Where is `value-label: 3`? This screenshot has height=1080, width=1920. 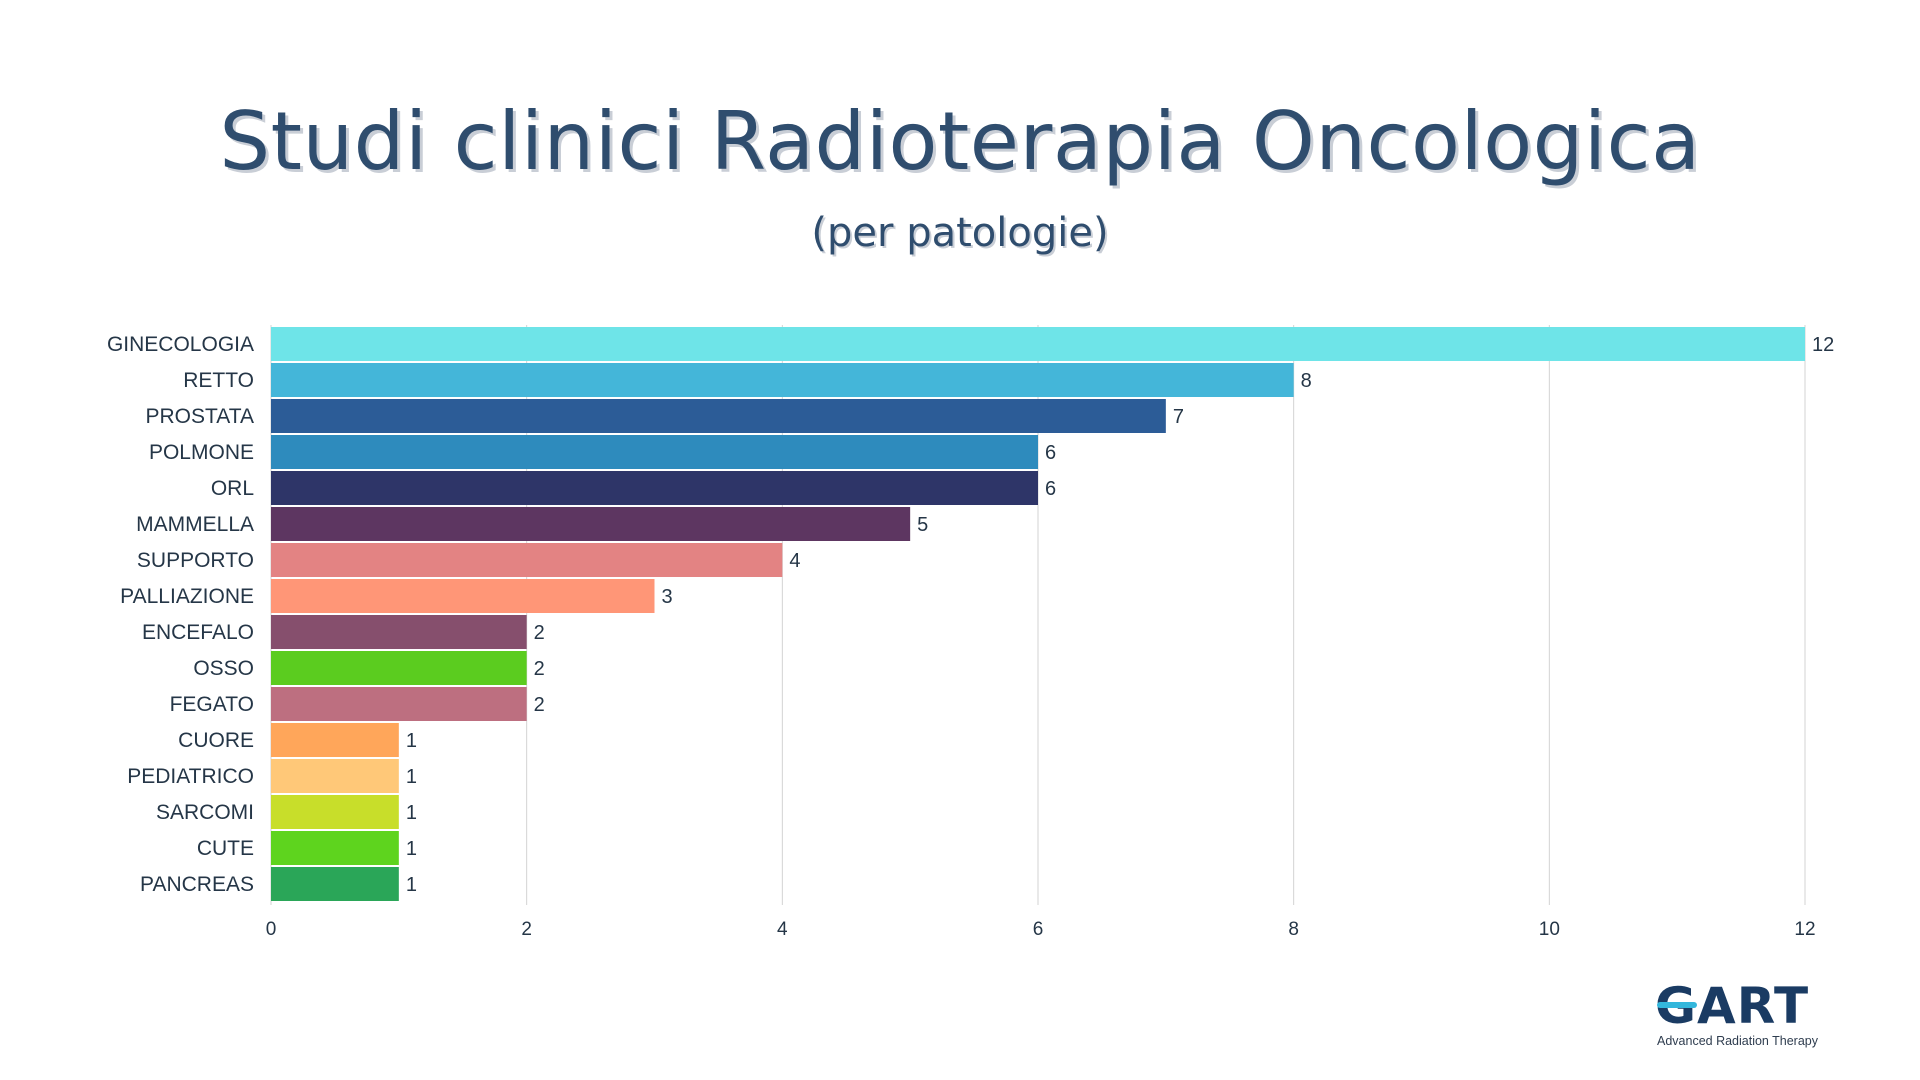 value-label: 3 is located at coordinates (667, 597).